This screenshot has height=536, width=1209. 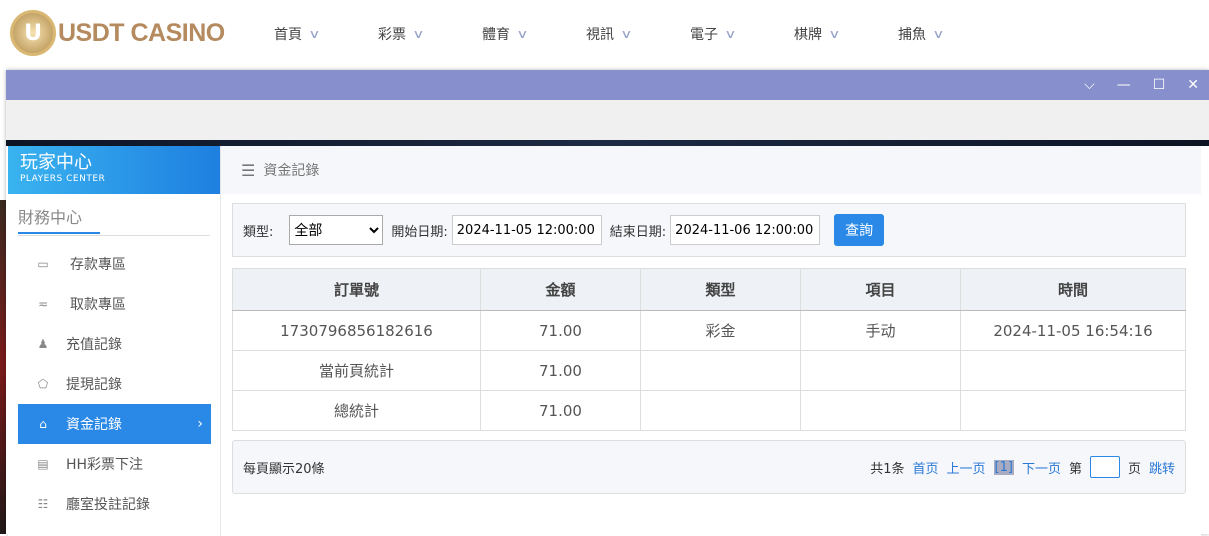 What do you see at coordinates (59, 233) in the screenshot?
I see `section-underline` at bounding box center [59, 233].